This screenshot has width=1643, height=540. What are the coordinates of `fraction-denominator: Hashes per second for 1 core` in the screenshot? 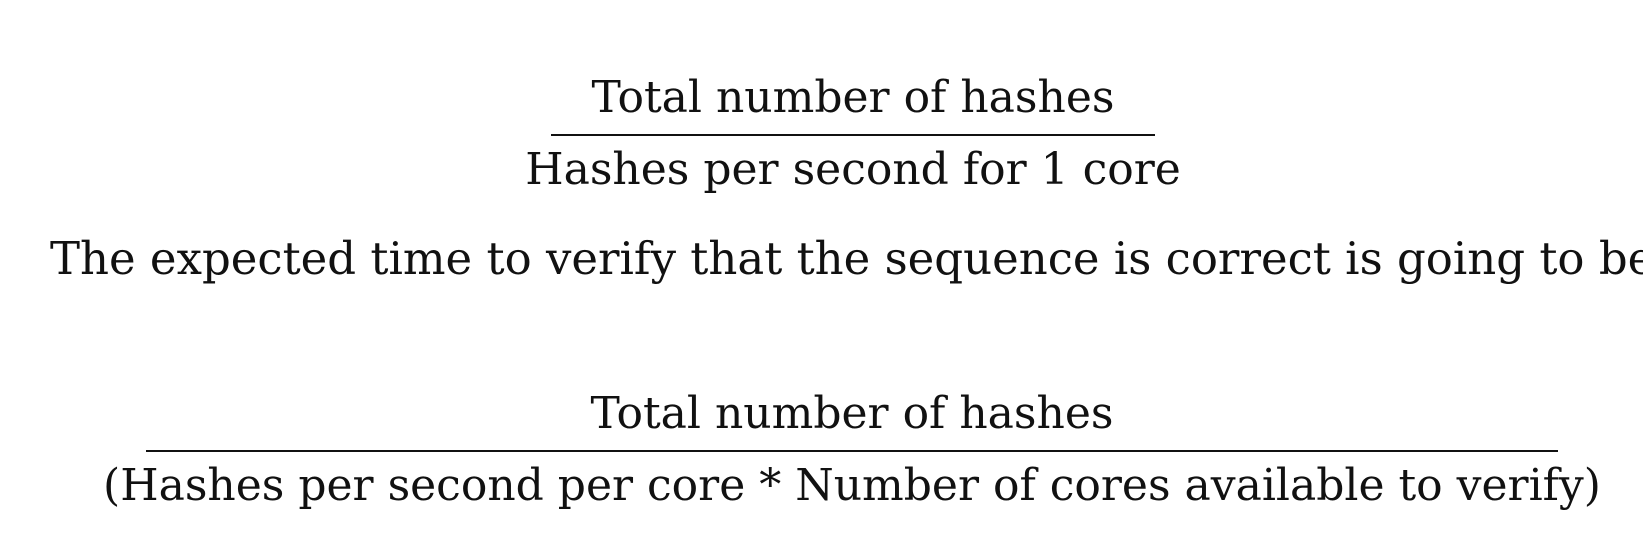 It's located at (853, 169).